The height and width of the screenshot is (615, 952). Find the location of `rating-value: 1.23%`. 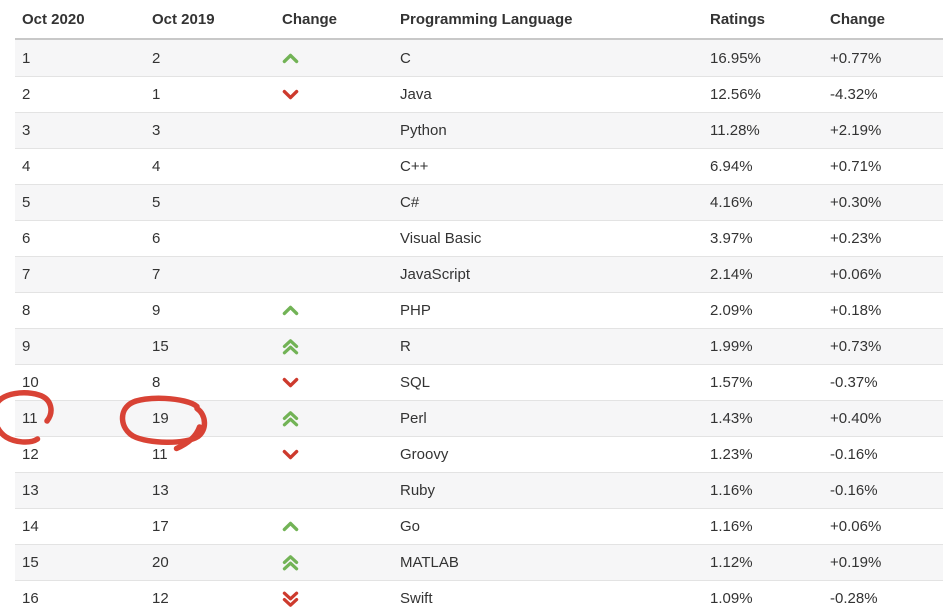

rating-value: 1.23% is located at coordinates (731, 454).